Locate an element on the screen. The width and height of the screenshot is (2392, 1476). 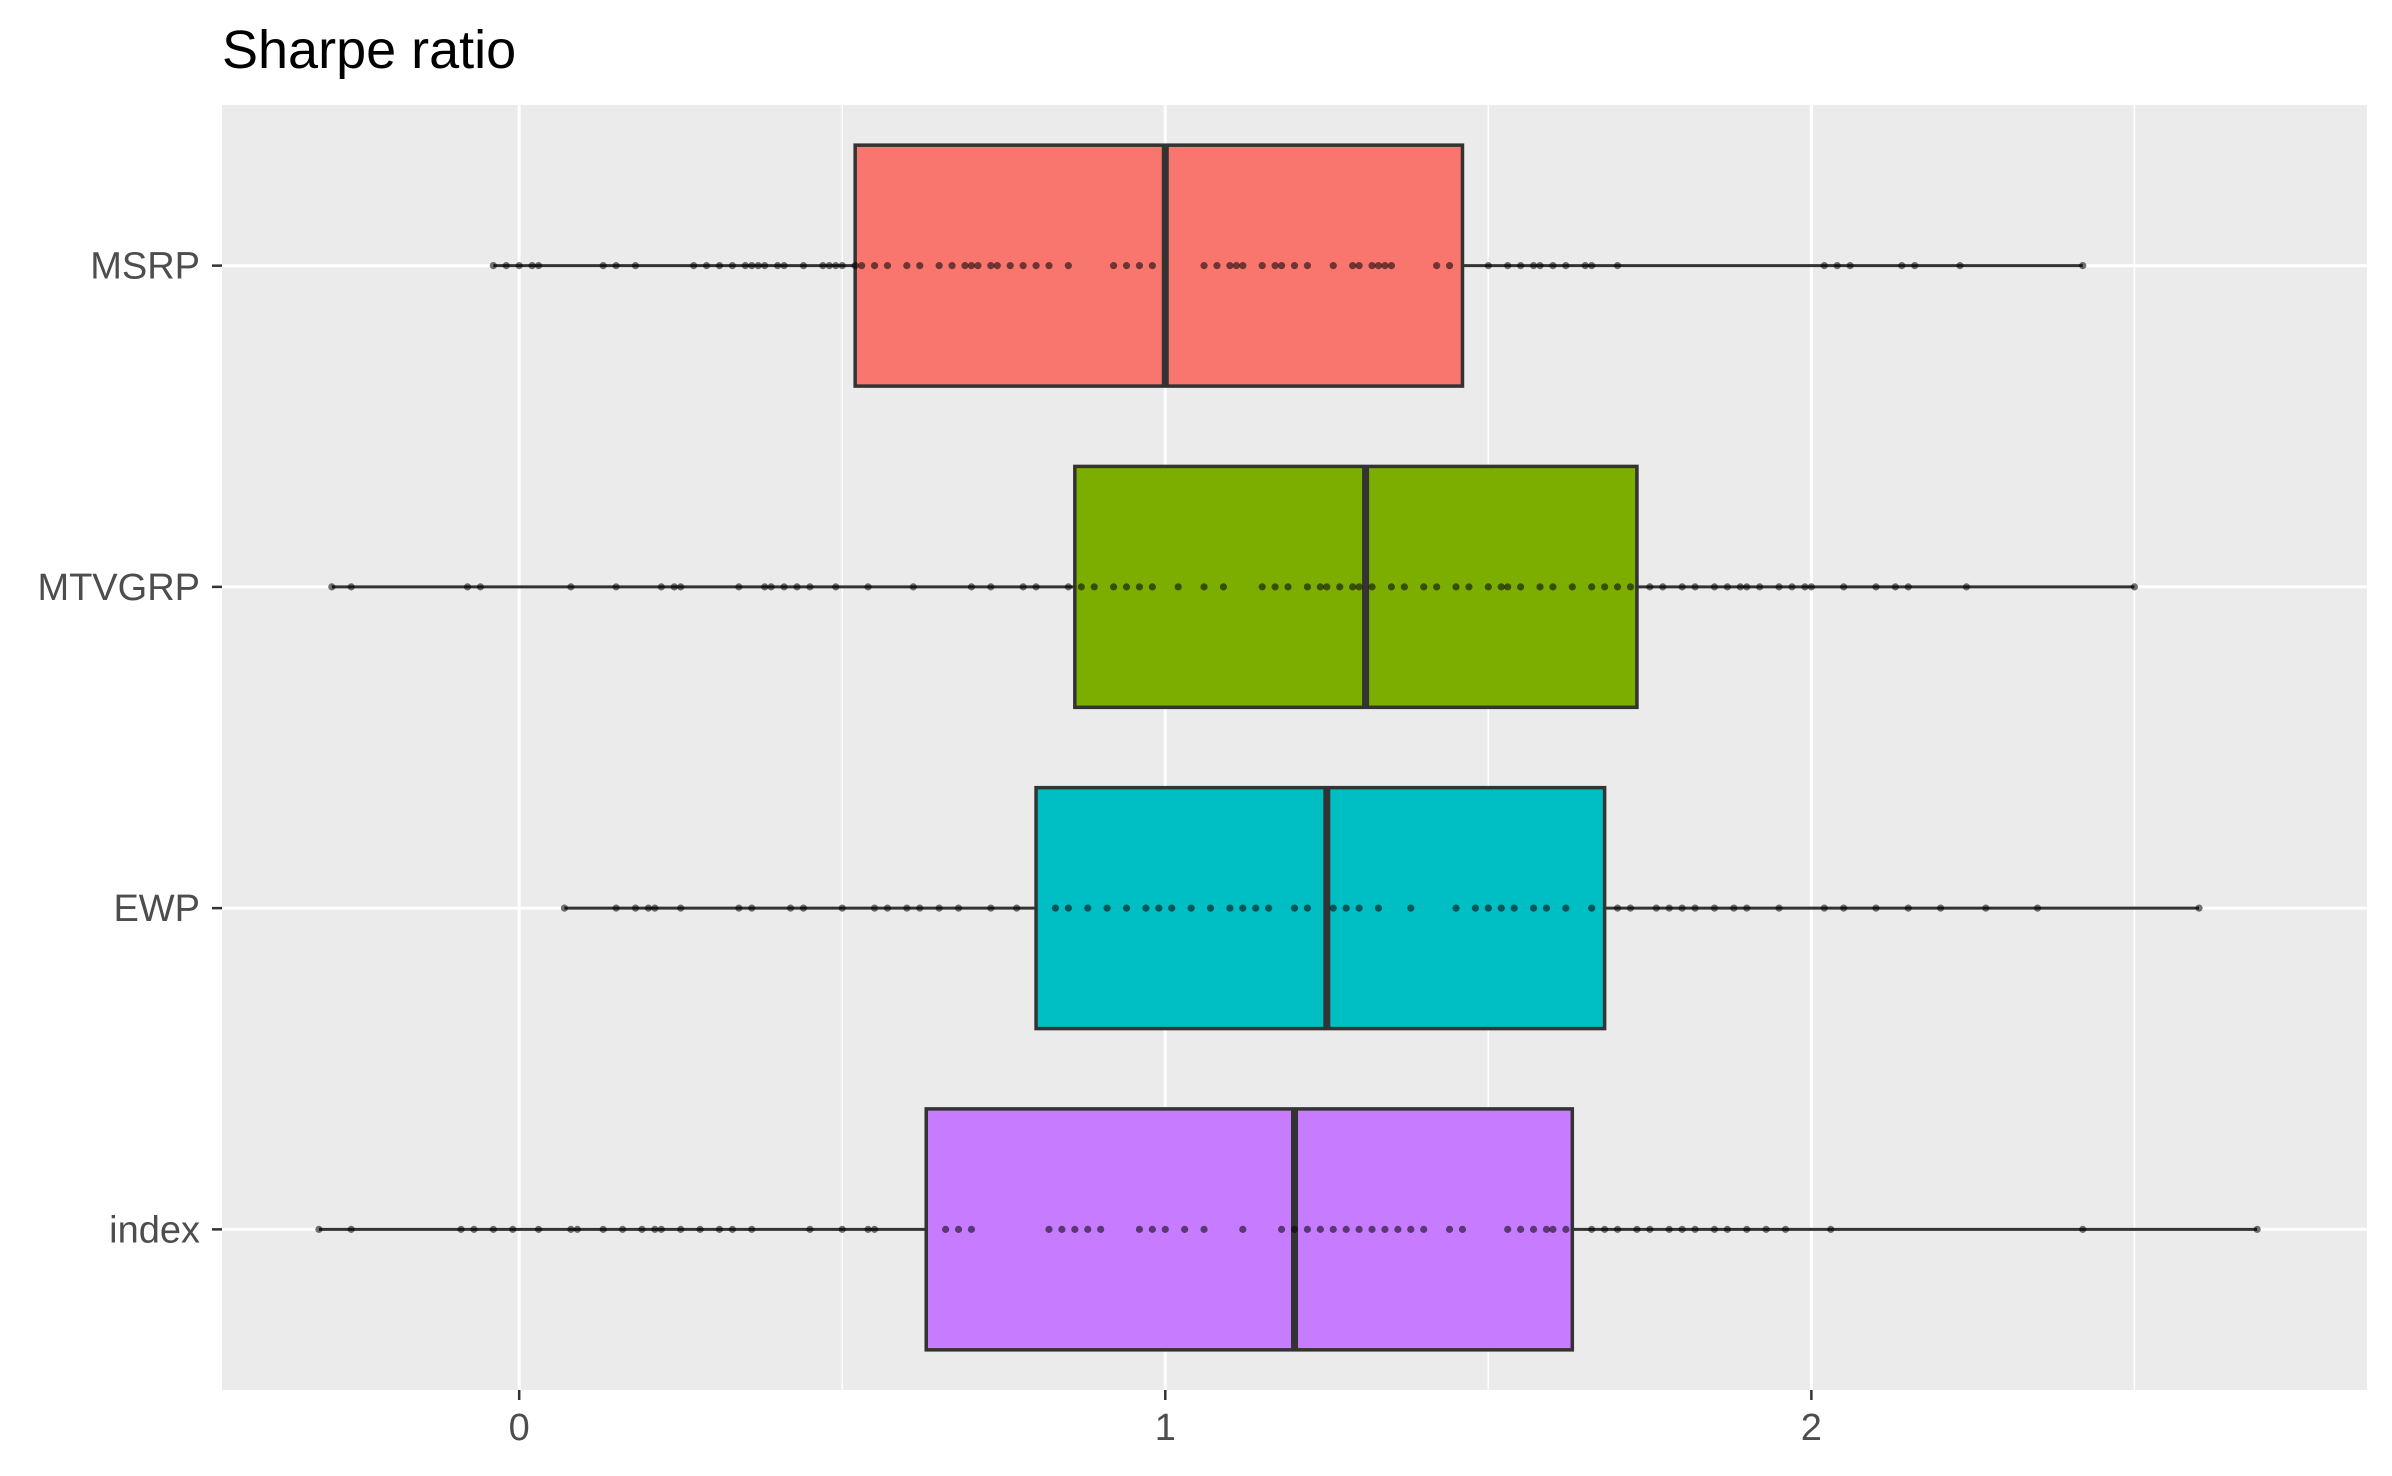
box-MSRP is located at coordinates (1288, 265).